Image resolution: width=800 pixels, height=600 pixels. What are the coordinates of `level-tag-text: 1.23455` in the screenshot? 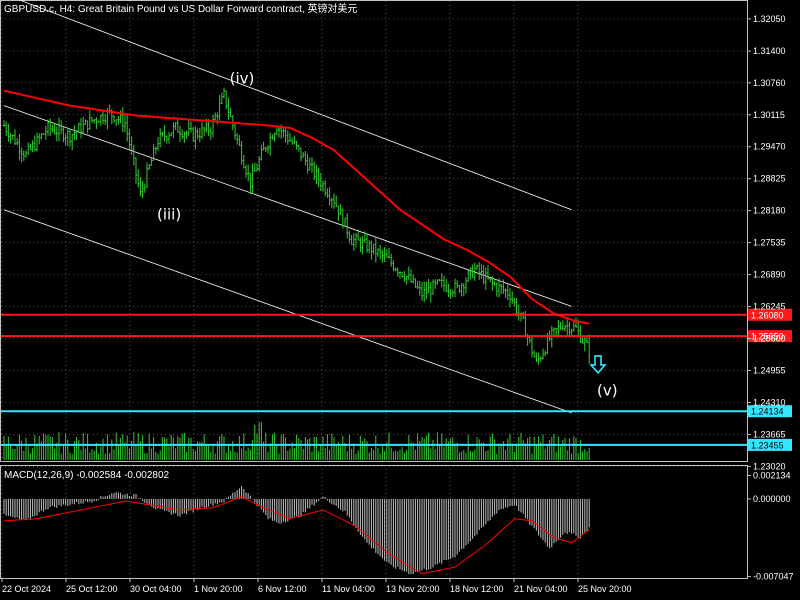 It's located at (767, 445).